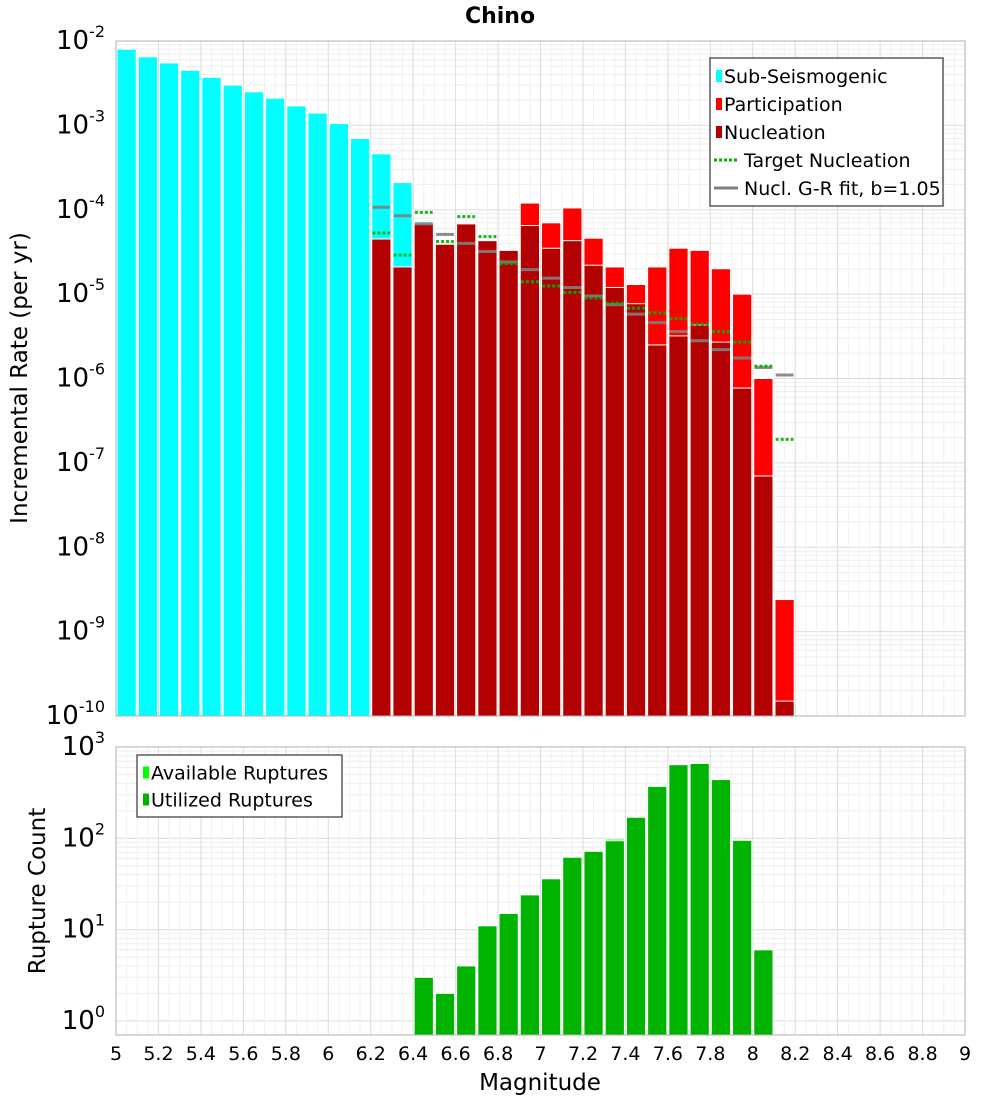 The height and width of the screenshot is (1100, 1000). Describe the element at coordinates (880, 1054) in the screenshot. I see `x-tick-label: 8.6` at that location.